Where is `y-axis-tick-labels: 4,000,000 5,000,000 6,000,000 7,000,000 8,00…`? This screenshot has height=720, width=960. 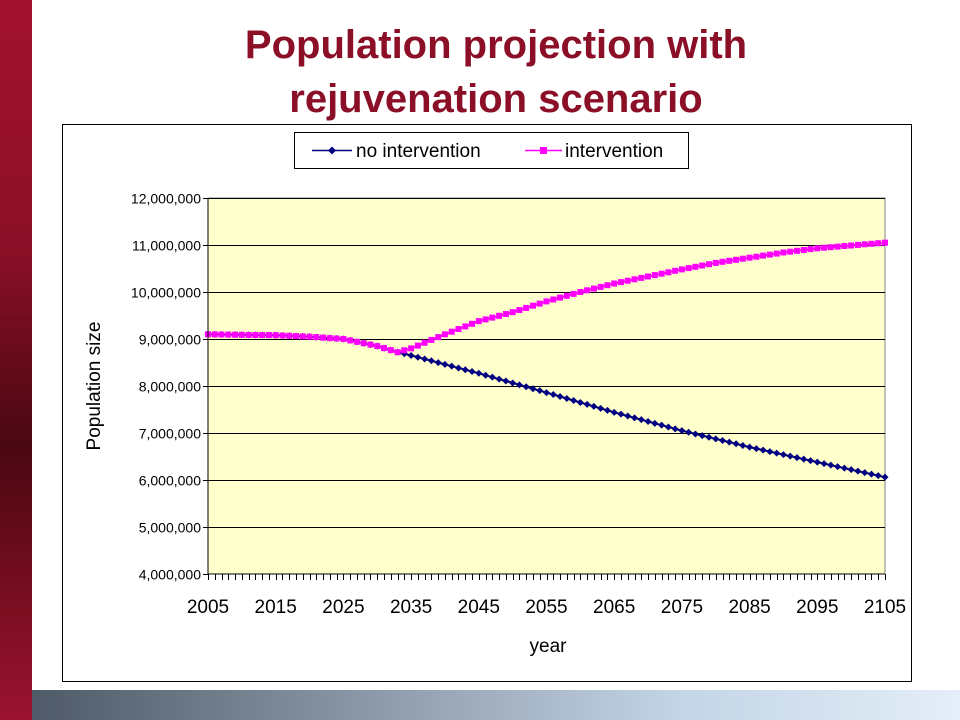 y-axis-tick-labels: 4,000,000 5,000,000 6,000,000 7,000,000 8,00… is located at coordinates (169, 387).